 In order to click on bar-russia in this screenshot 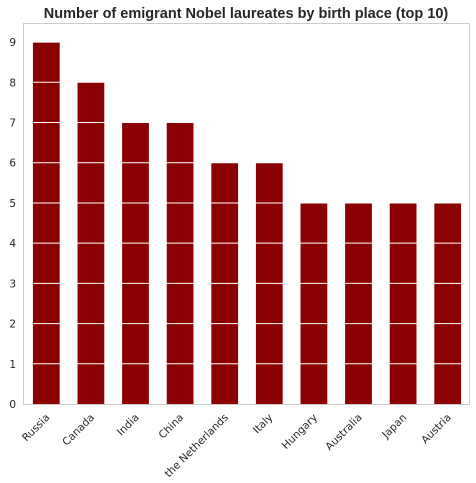, I will do `click(46, 223)`.